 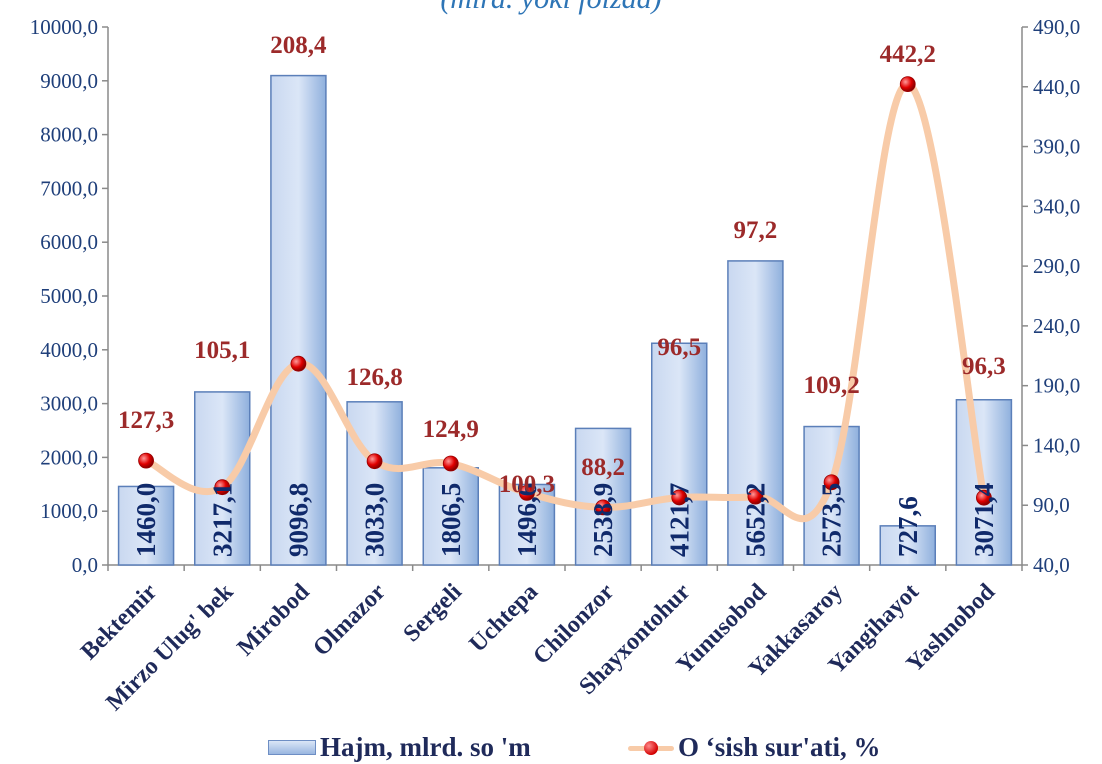 I want to click on bar-value-label: 2573,5, so click(x=832, y=520).